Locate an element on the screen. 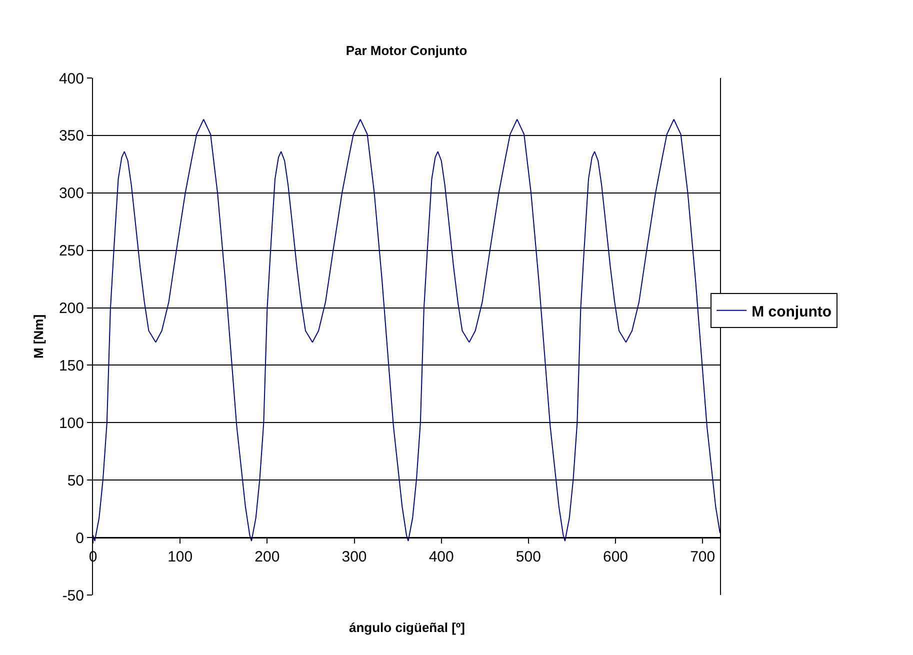  y-tick-label: 350 is located at coordinates (71, 136).